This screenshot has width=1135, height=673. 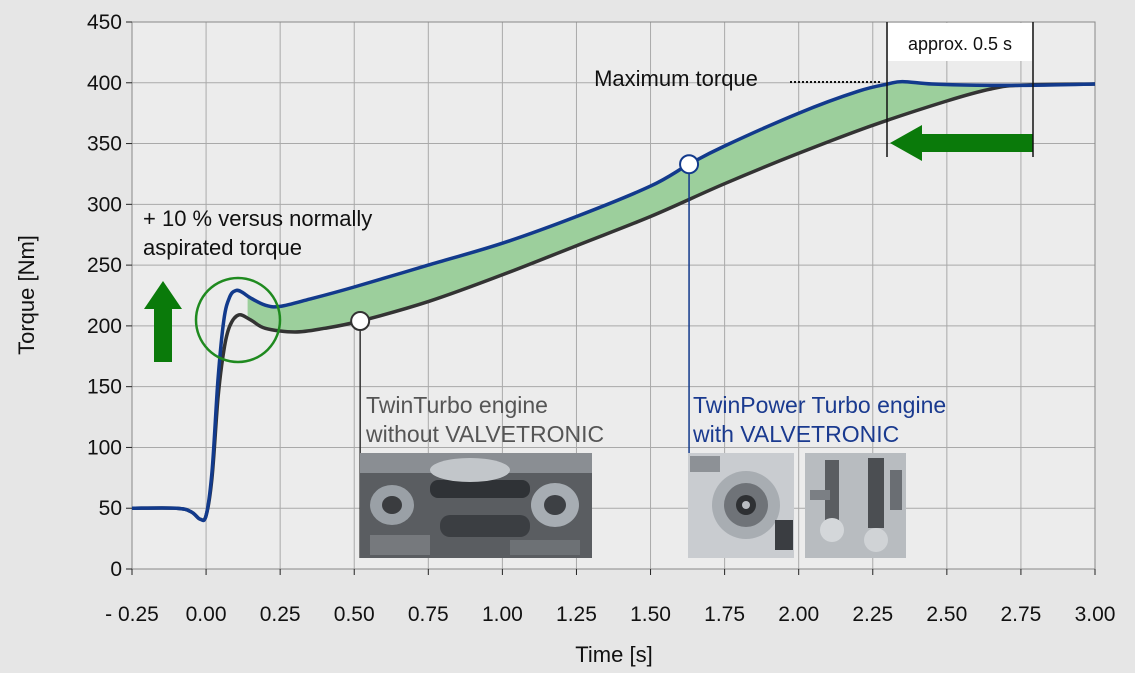 What do you see at coordinates (1020, 614) in the screenshot?
I see `x-tick-label: 2.75` at bounding box center [1020, 614].